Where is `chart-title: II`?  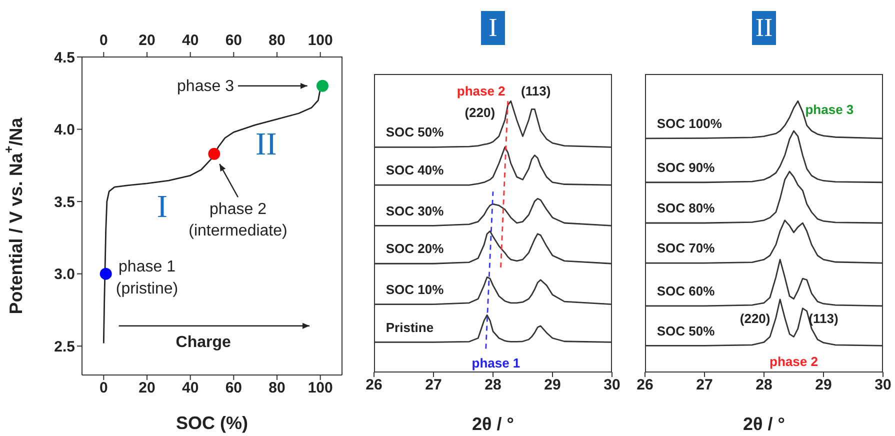
chart-title: II is located at coordinates (764, 28).